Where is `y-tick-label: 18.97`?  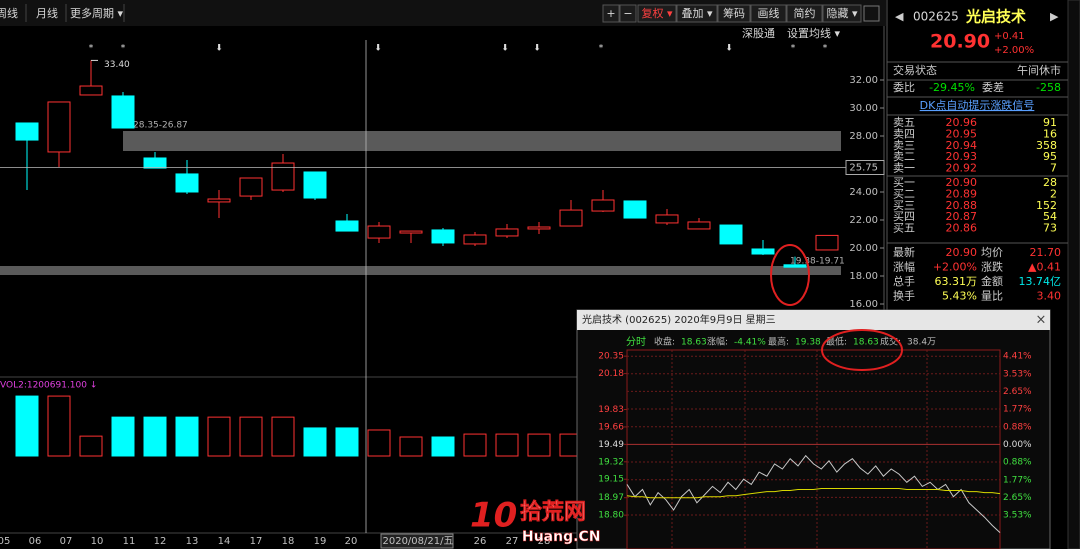 y-tick-label: 18.97 is located at coordinates (611, 498).